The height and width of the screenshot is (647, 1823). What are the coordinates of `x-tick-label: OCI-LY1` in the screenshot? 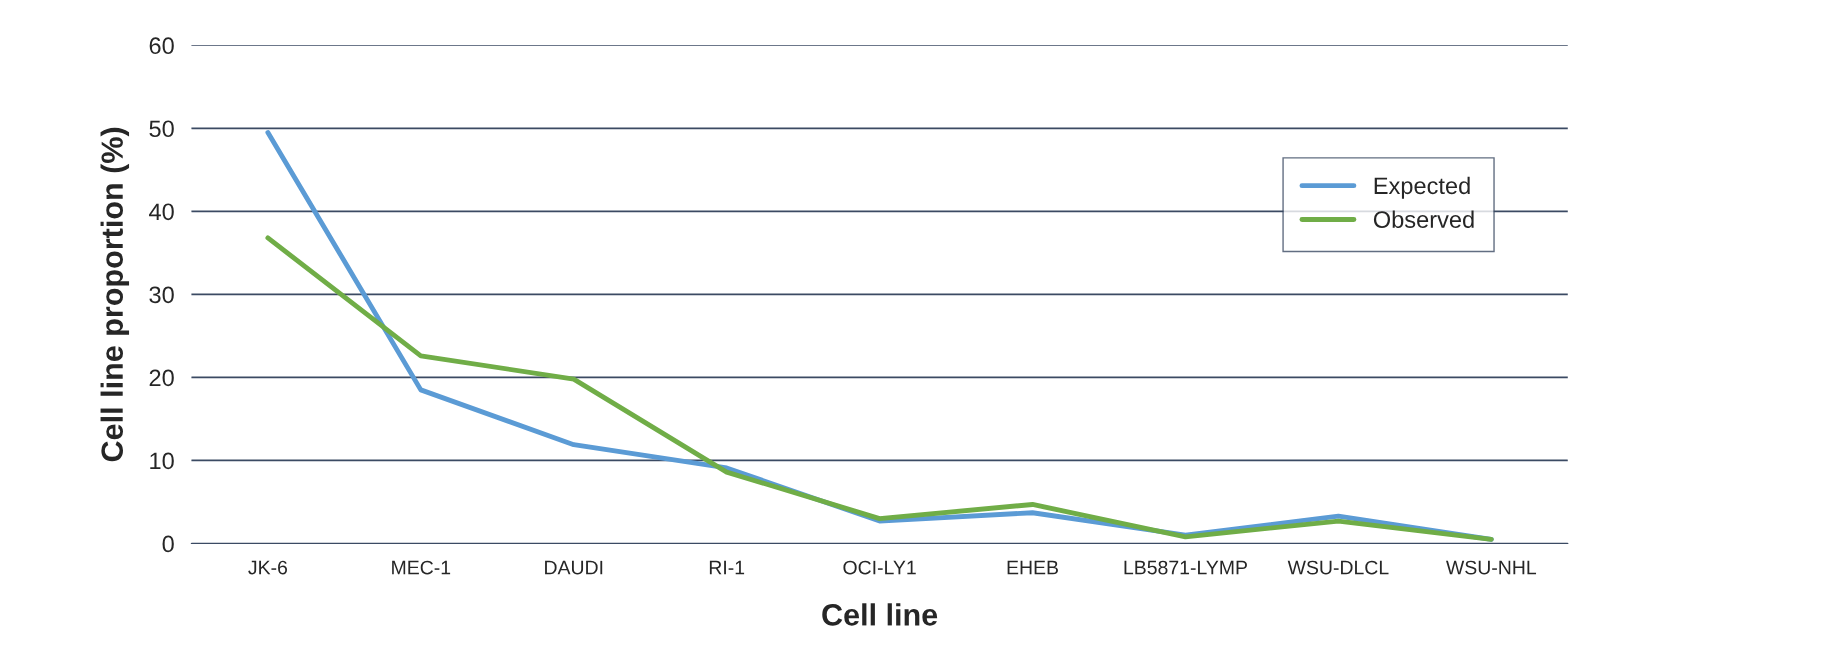 It's located at (879, 567).